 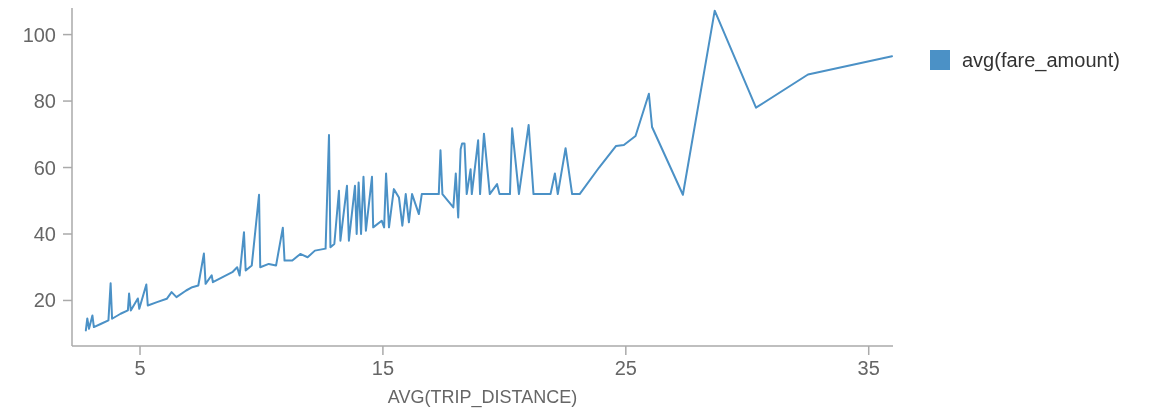 What do you see at coordinates (383, 368) in the screenshot?
I see `x-tick-label: 15` at bounding box center [383, 368].